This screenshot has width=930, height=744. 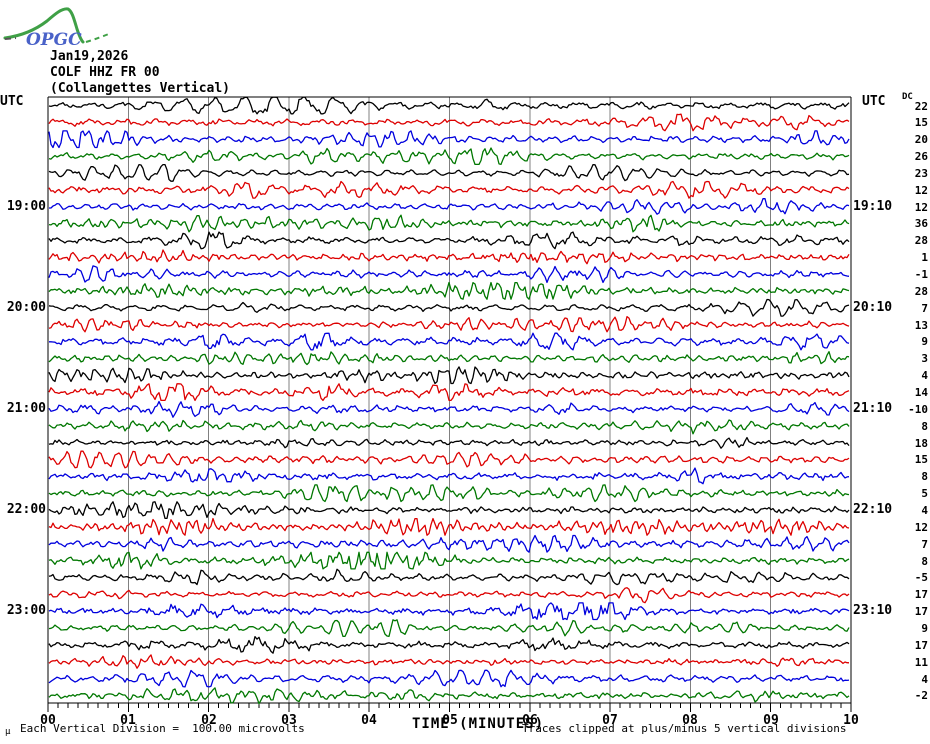 I want to click on dc-value: -1, so click(x=921, y=274).